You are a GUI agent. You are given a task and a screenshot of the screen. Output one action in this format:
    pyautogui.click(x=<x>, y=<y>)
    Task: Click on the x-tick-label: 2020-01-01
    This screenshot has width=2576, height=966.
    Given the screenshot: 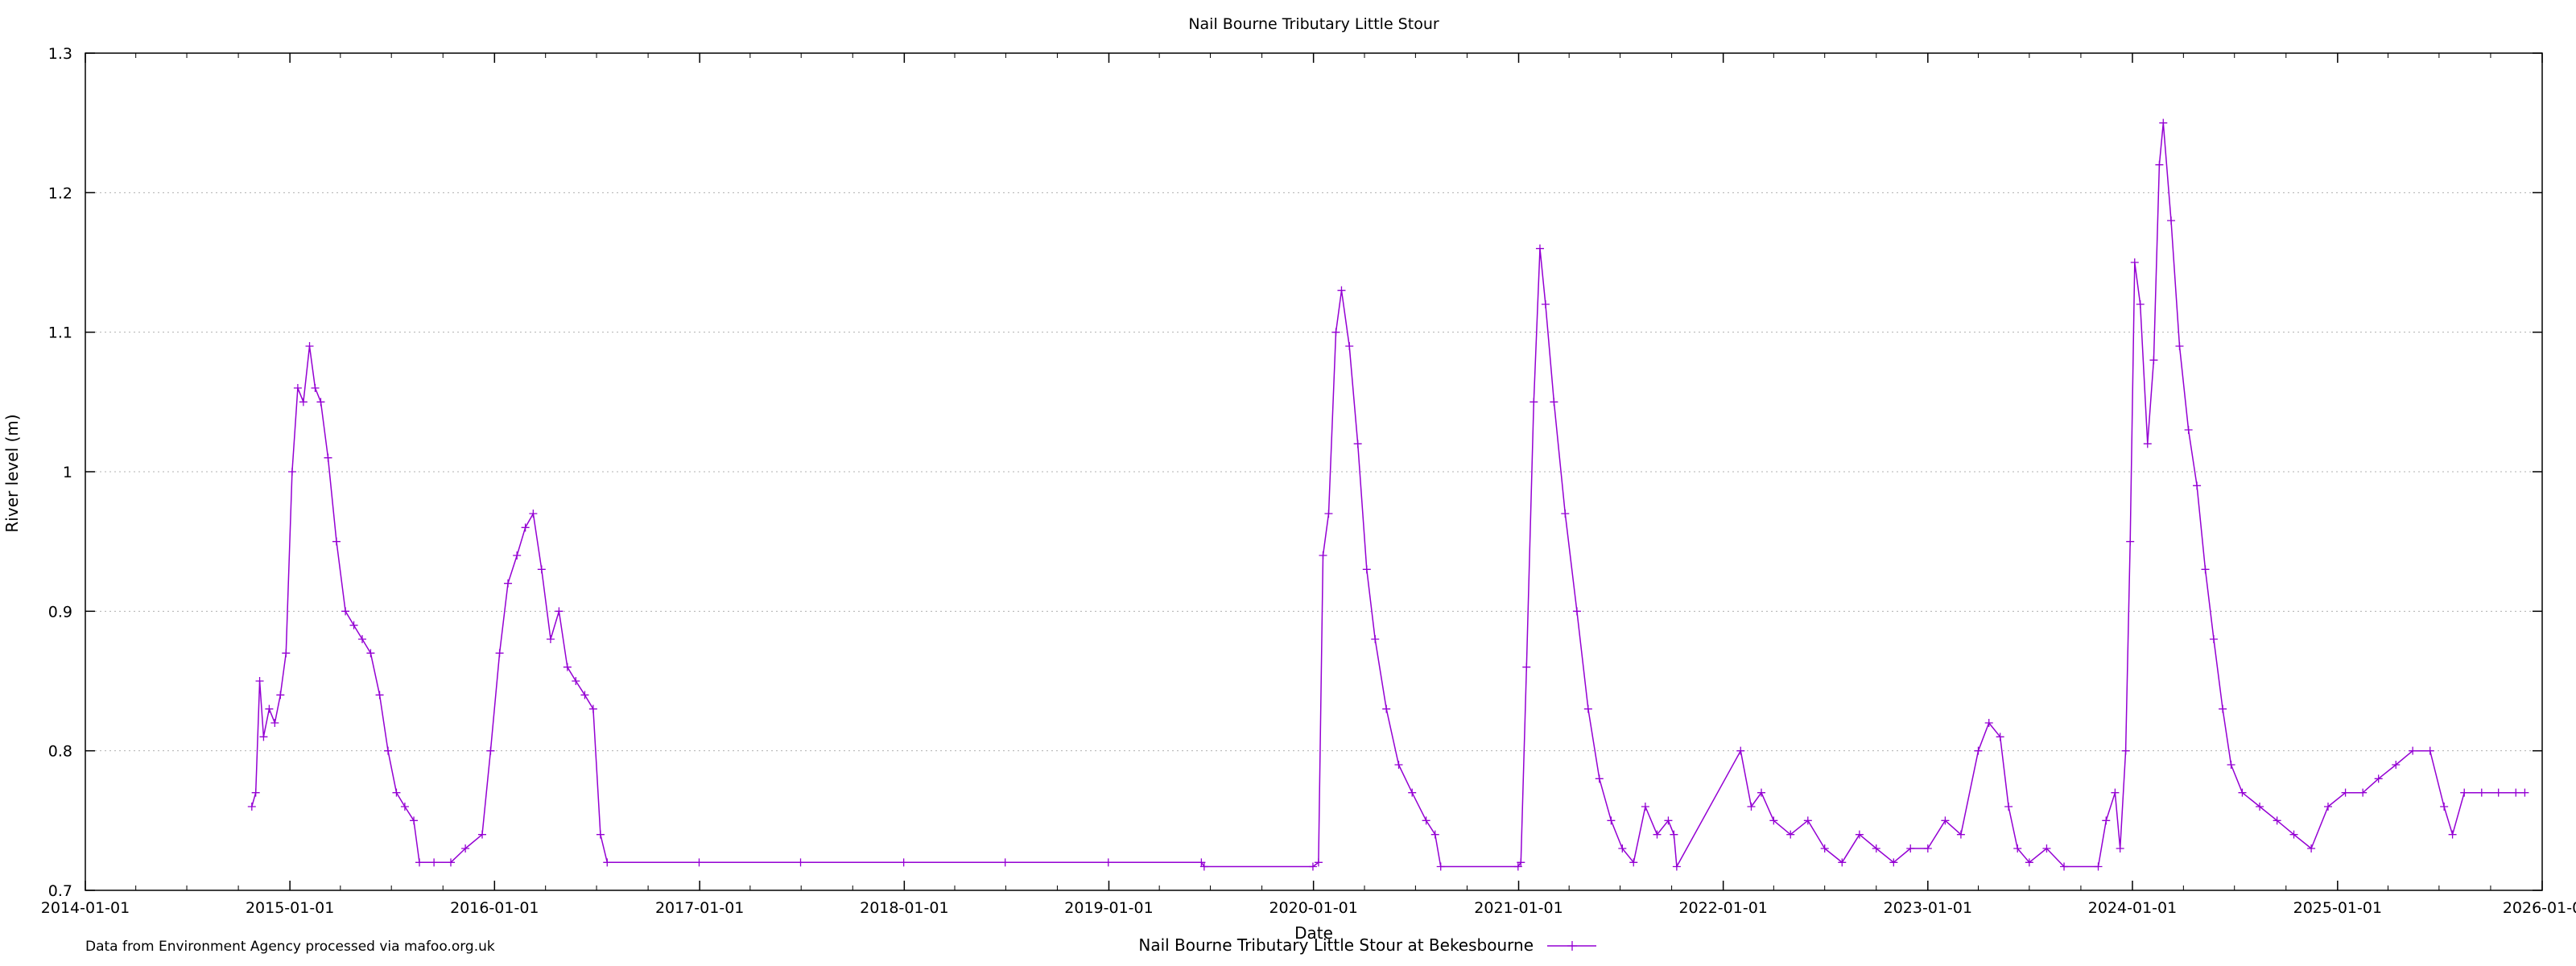 What is the action you would take?
    pyautogui.click(x=1313, y=908)
    